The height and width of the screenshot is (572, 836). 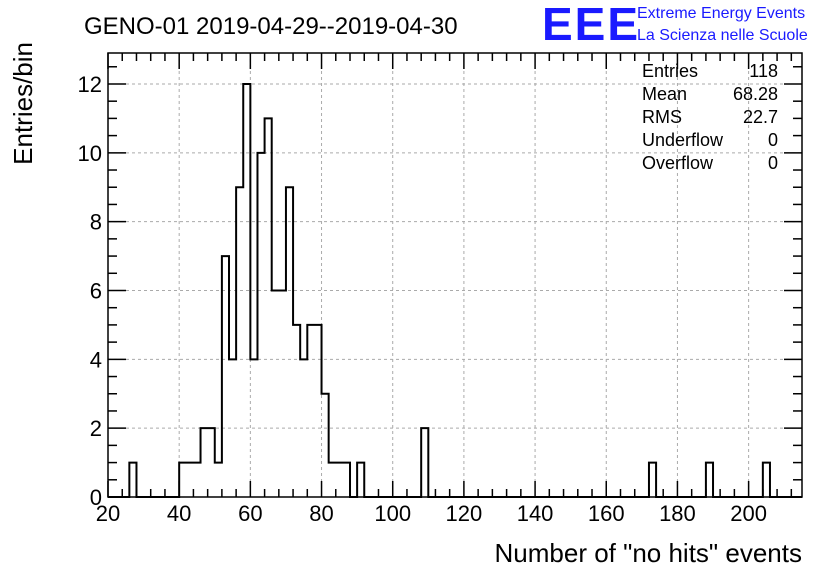 I want to click on x-tick-label: 80, so click(x=321, y=513).